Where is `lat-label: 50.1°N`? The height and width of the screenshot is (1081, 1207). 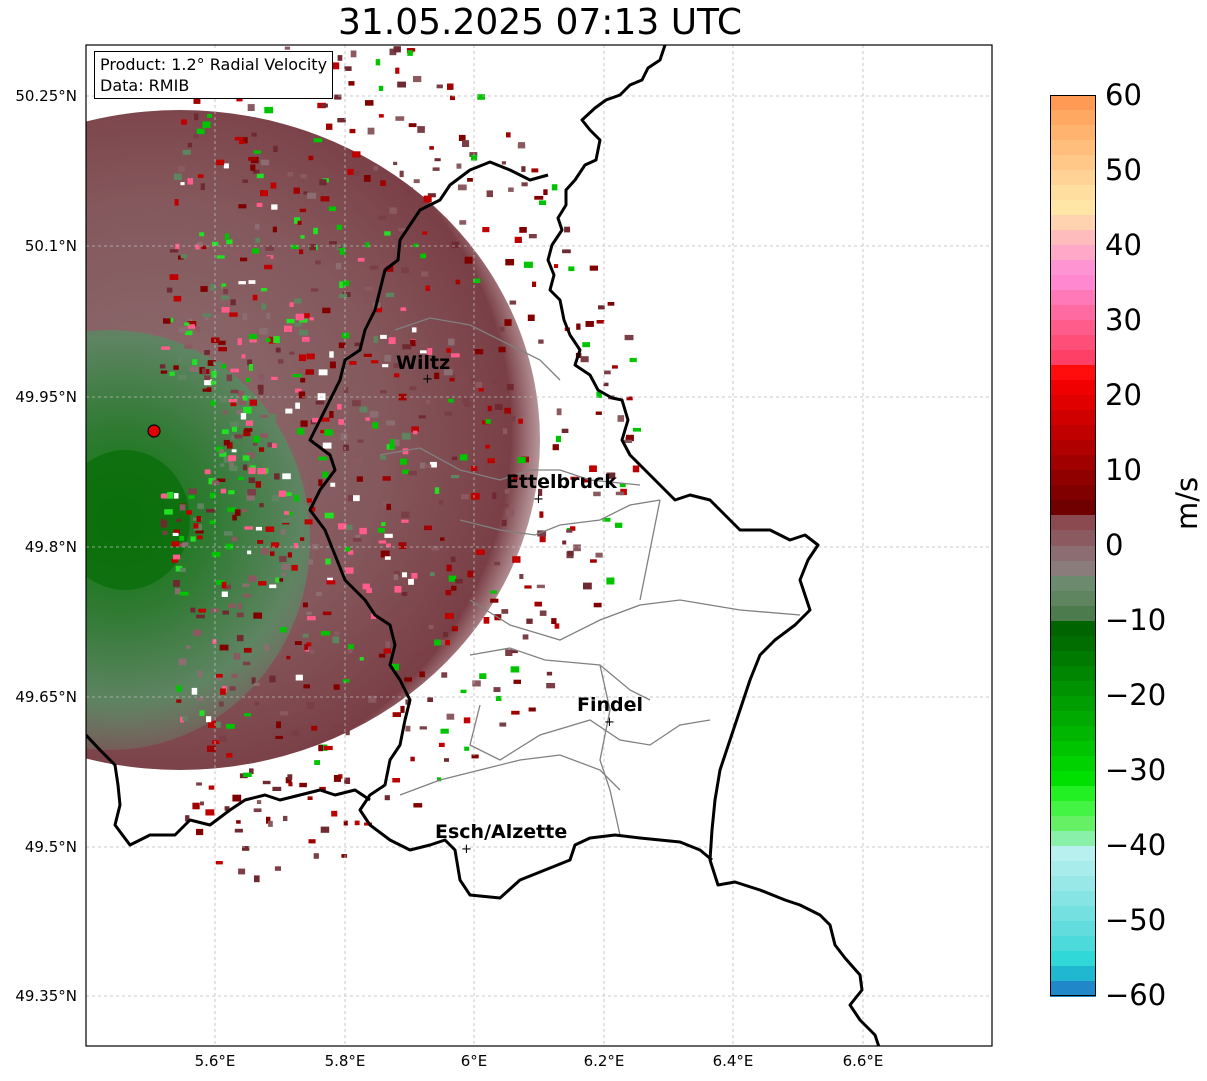
lat-label: 50.1°N is located at coordinates (51, 246).